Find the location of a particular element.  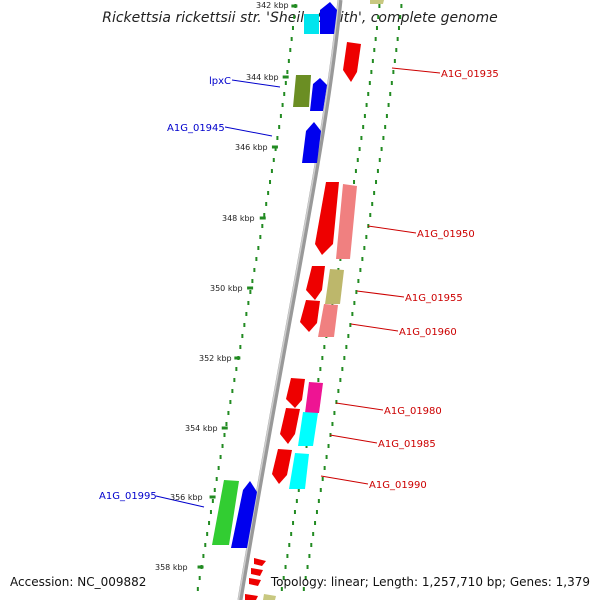

gene-label: A1G_01955 is located at coordinates (434, 298).